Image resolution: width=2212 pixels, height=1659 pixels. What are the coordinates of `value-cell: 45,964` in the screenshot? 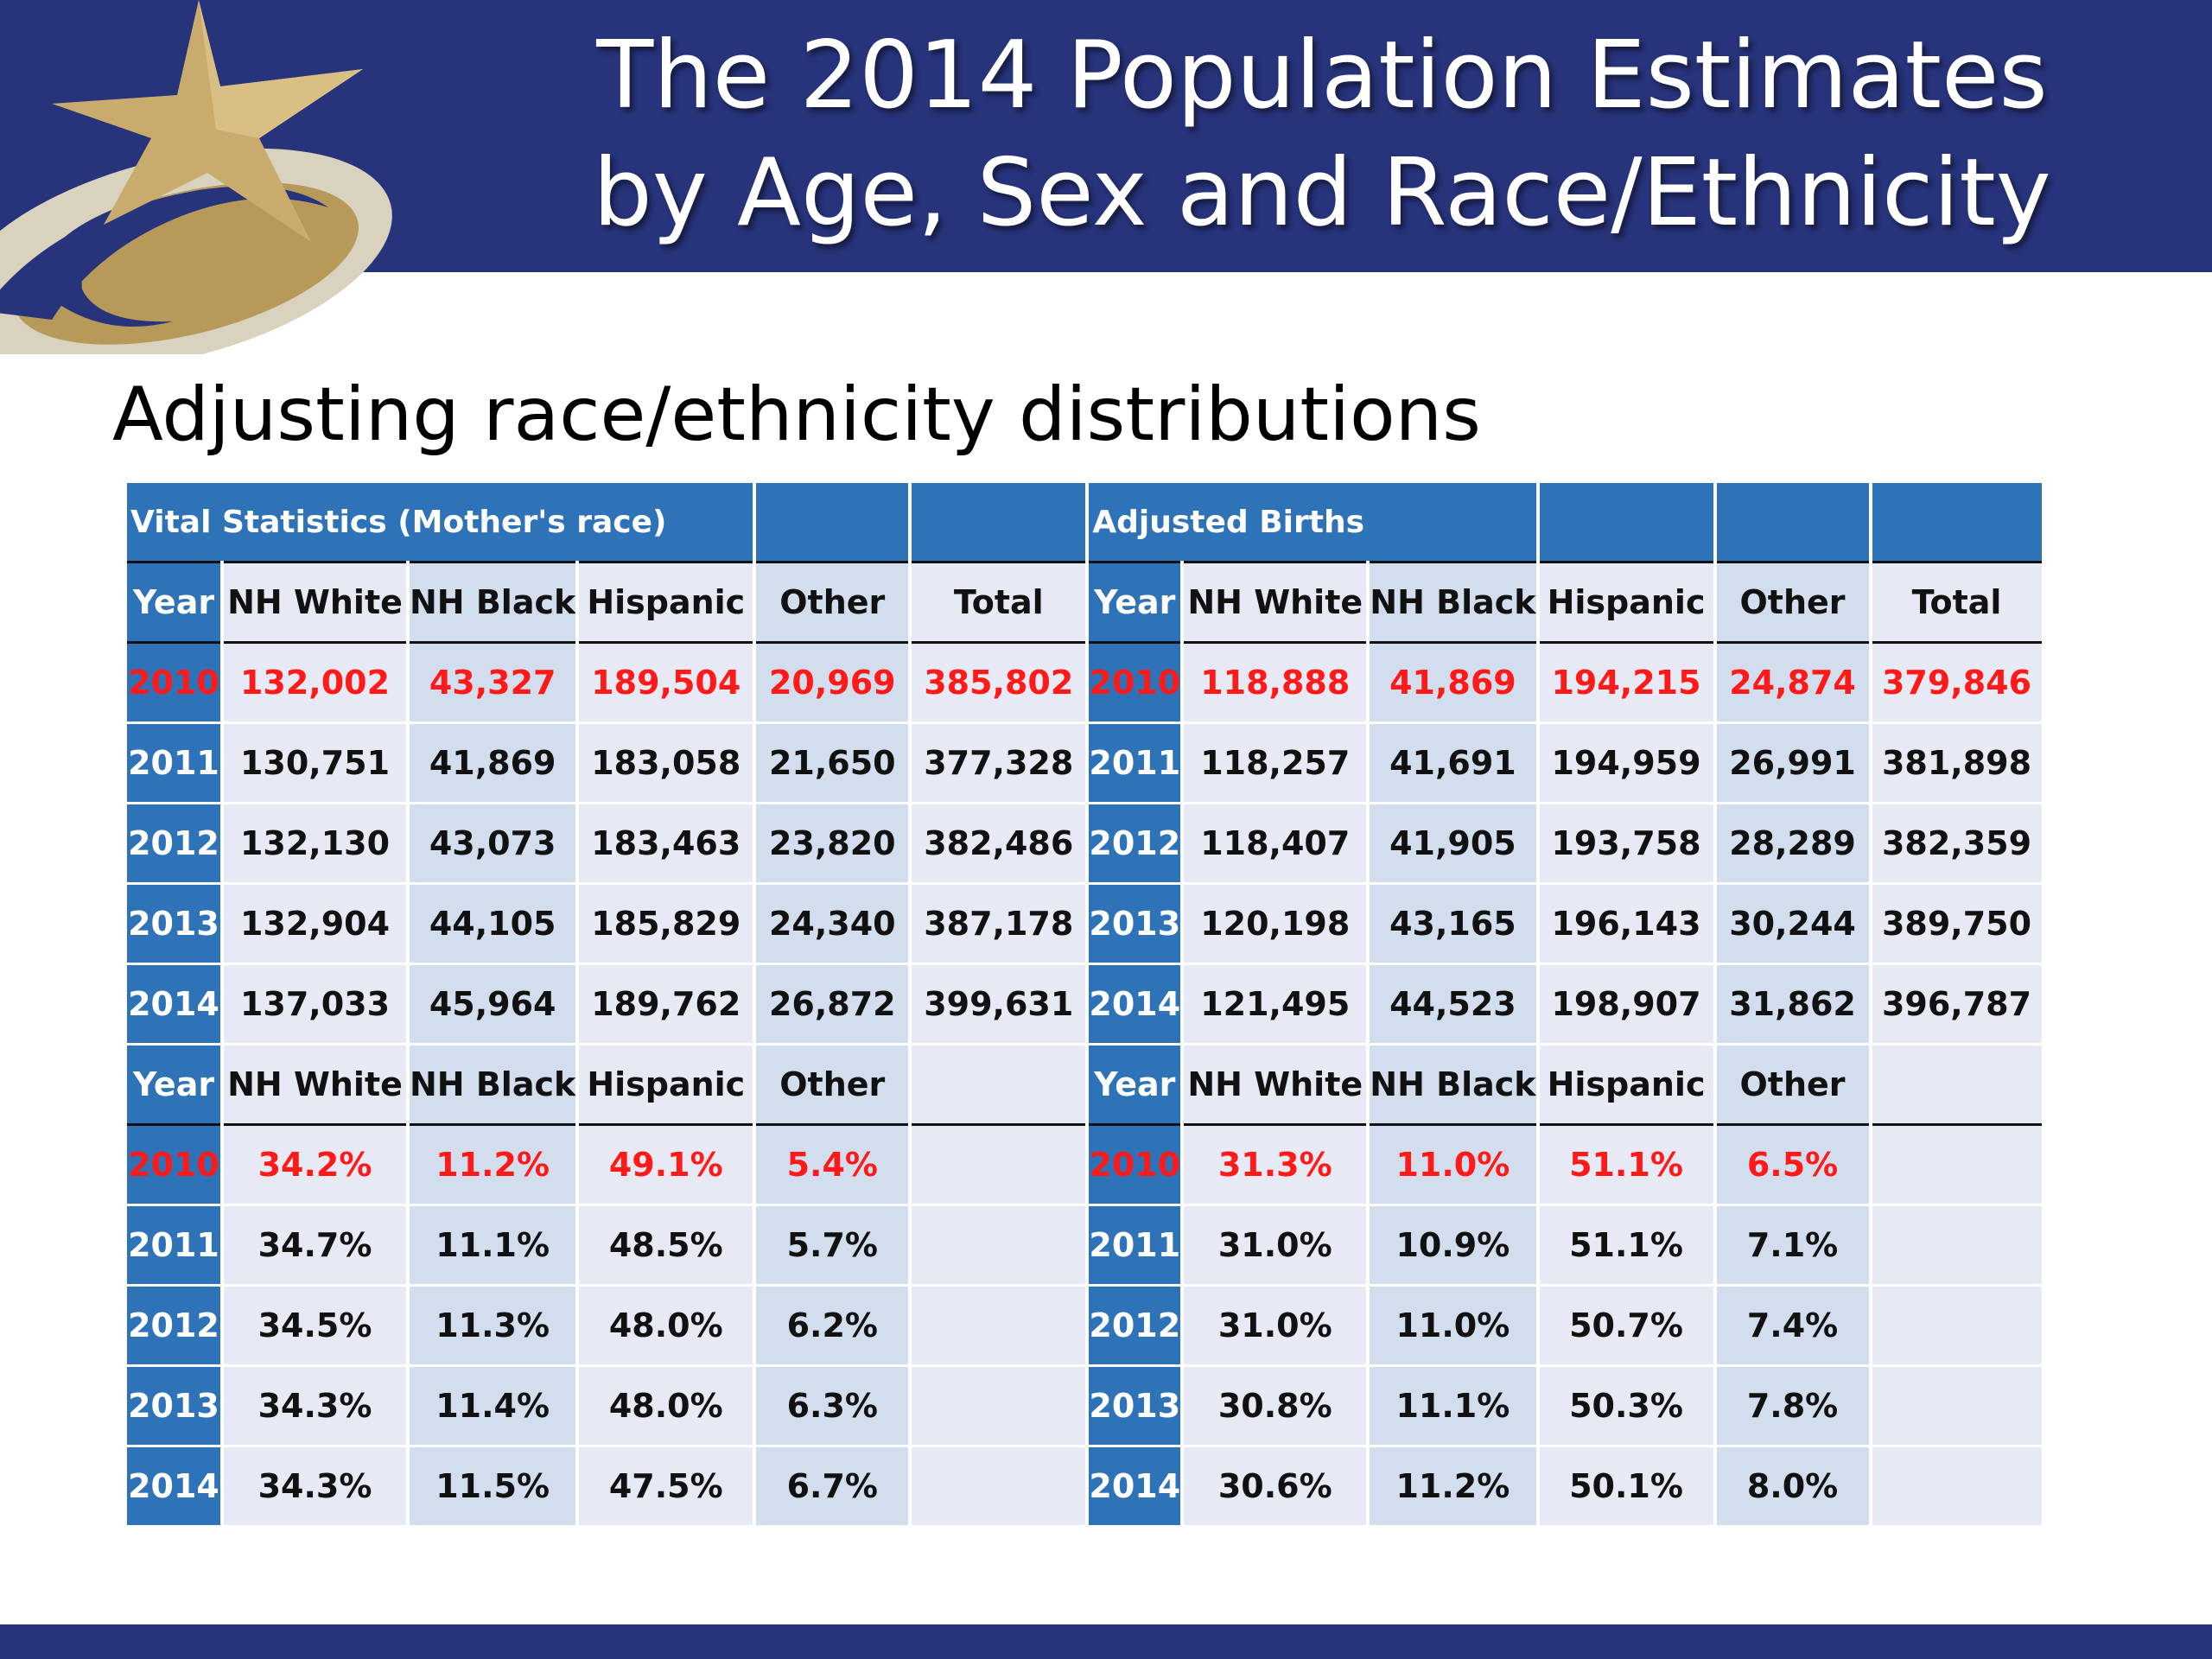 It's located at (494, 1004).